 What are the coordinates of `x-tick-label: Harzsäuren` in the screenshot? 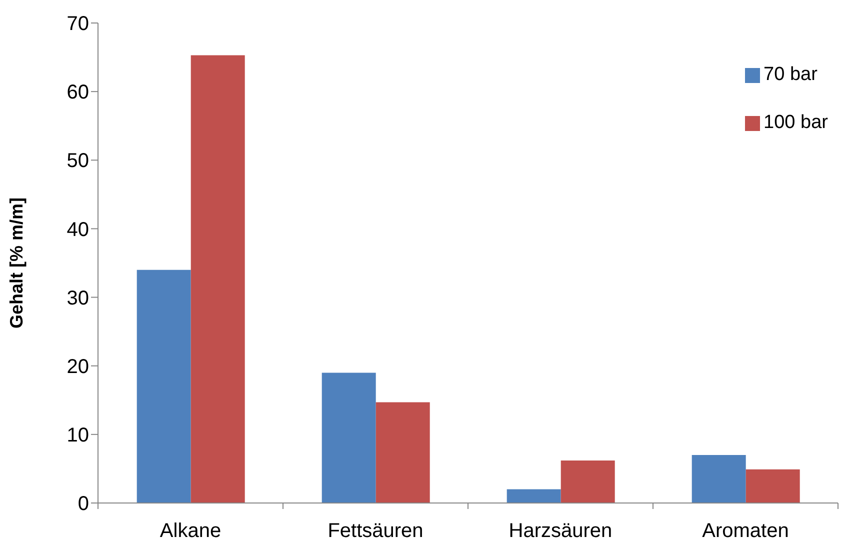 It's located at (560, 531).